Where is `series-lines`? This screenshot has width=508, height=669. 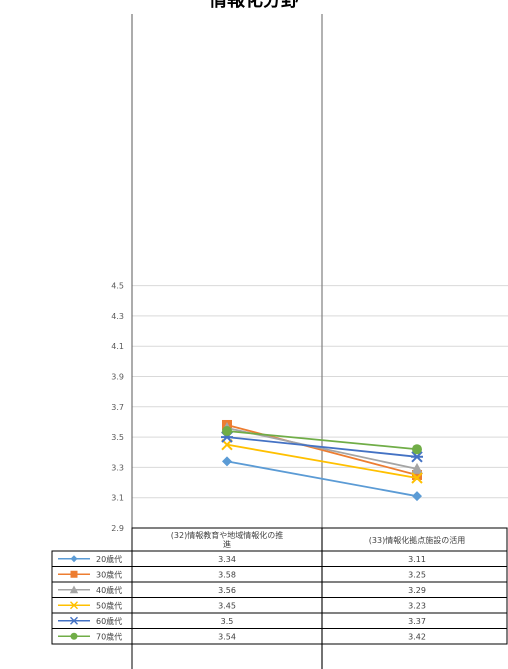
series-lines is located at coordinates (322, 460).